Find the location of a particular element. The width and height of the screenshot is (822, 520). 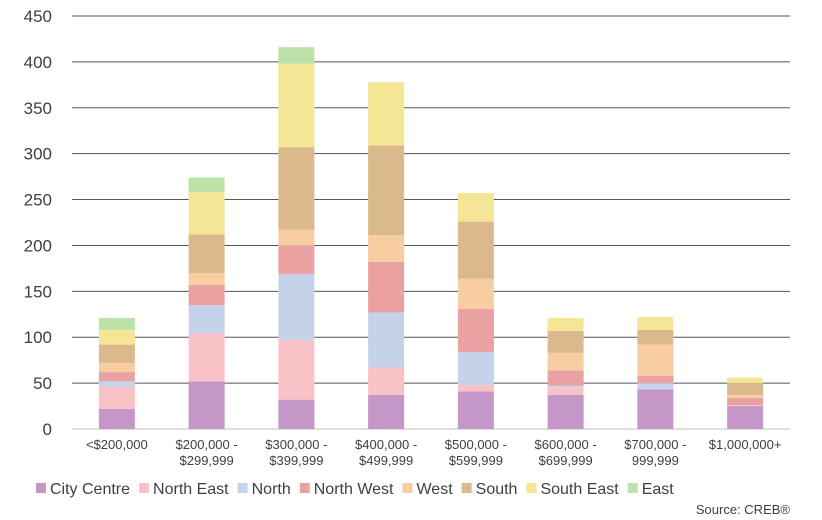

x-tick-label: $299,999 is located at coordinates (207, 460).